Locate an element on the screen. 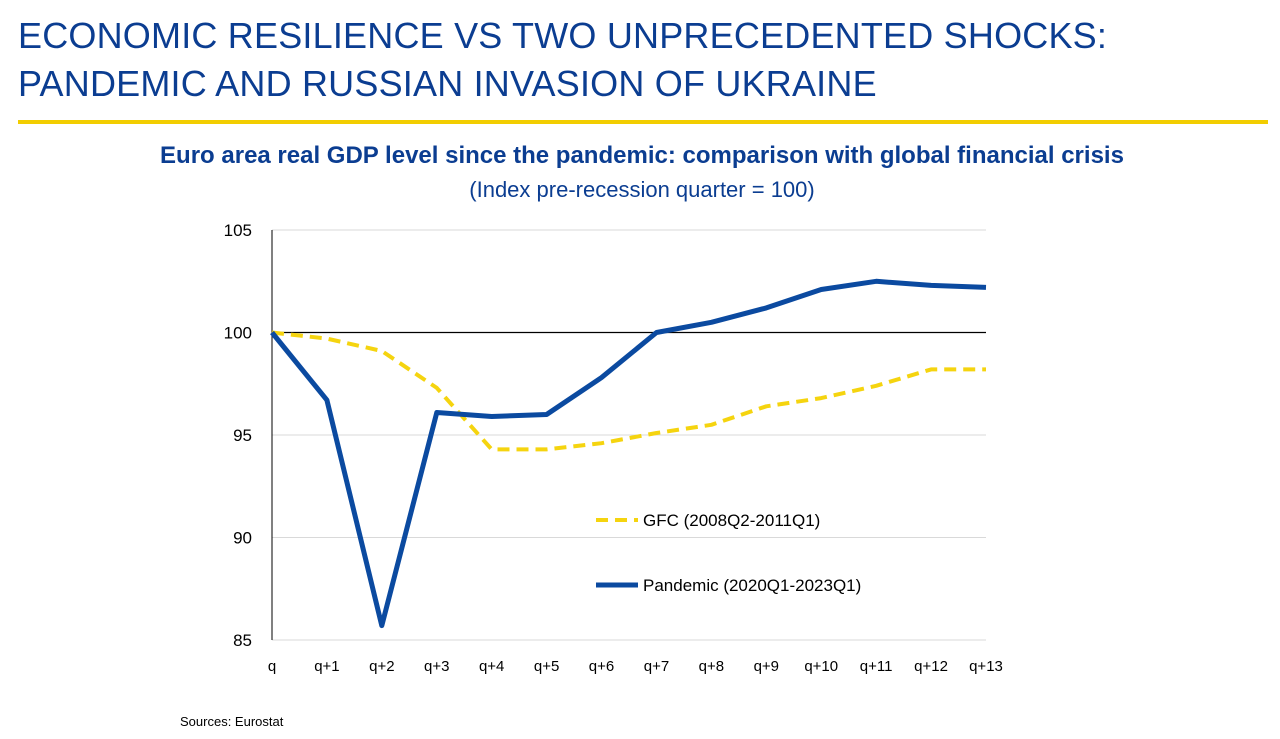  x-tick-label: q+8 is located at coordinates (711, 666).